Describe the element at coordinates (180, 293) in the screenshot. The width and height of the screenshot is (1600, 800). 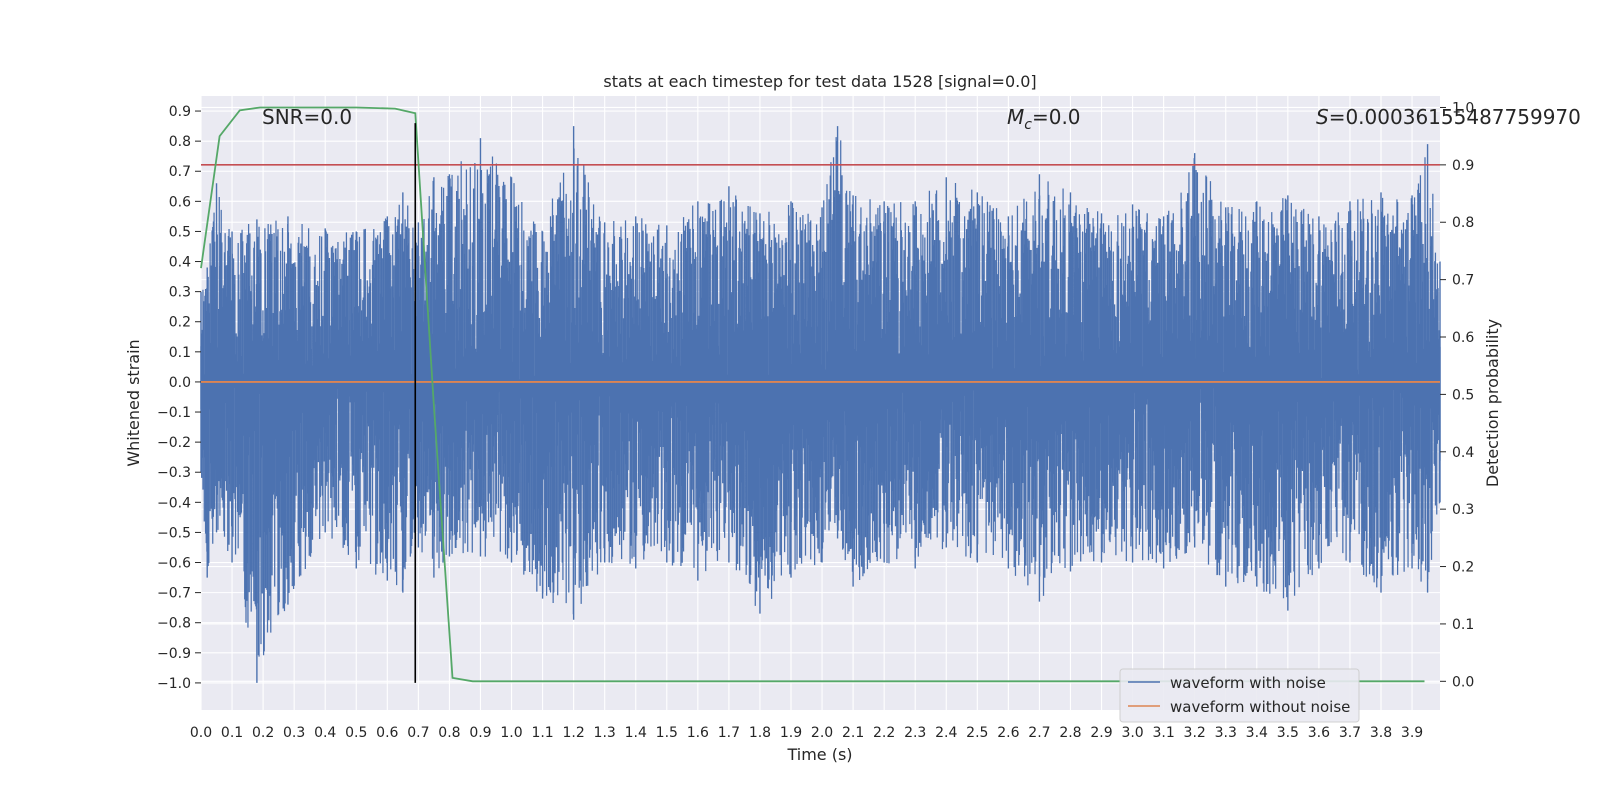
I see `y-tick-label: 0.3` at that location.